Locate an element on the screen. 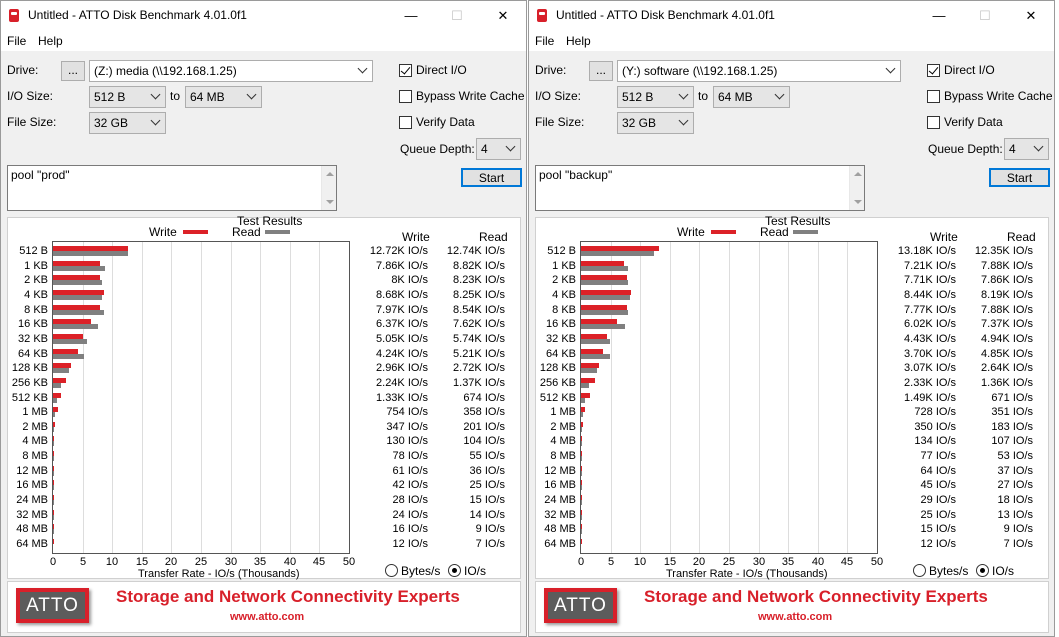 This screenshot has height=637, width=1059. row-label: 512 B is located at coordinates (561, 251).